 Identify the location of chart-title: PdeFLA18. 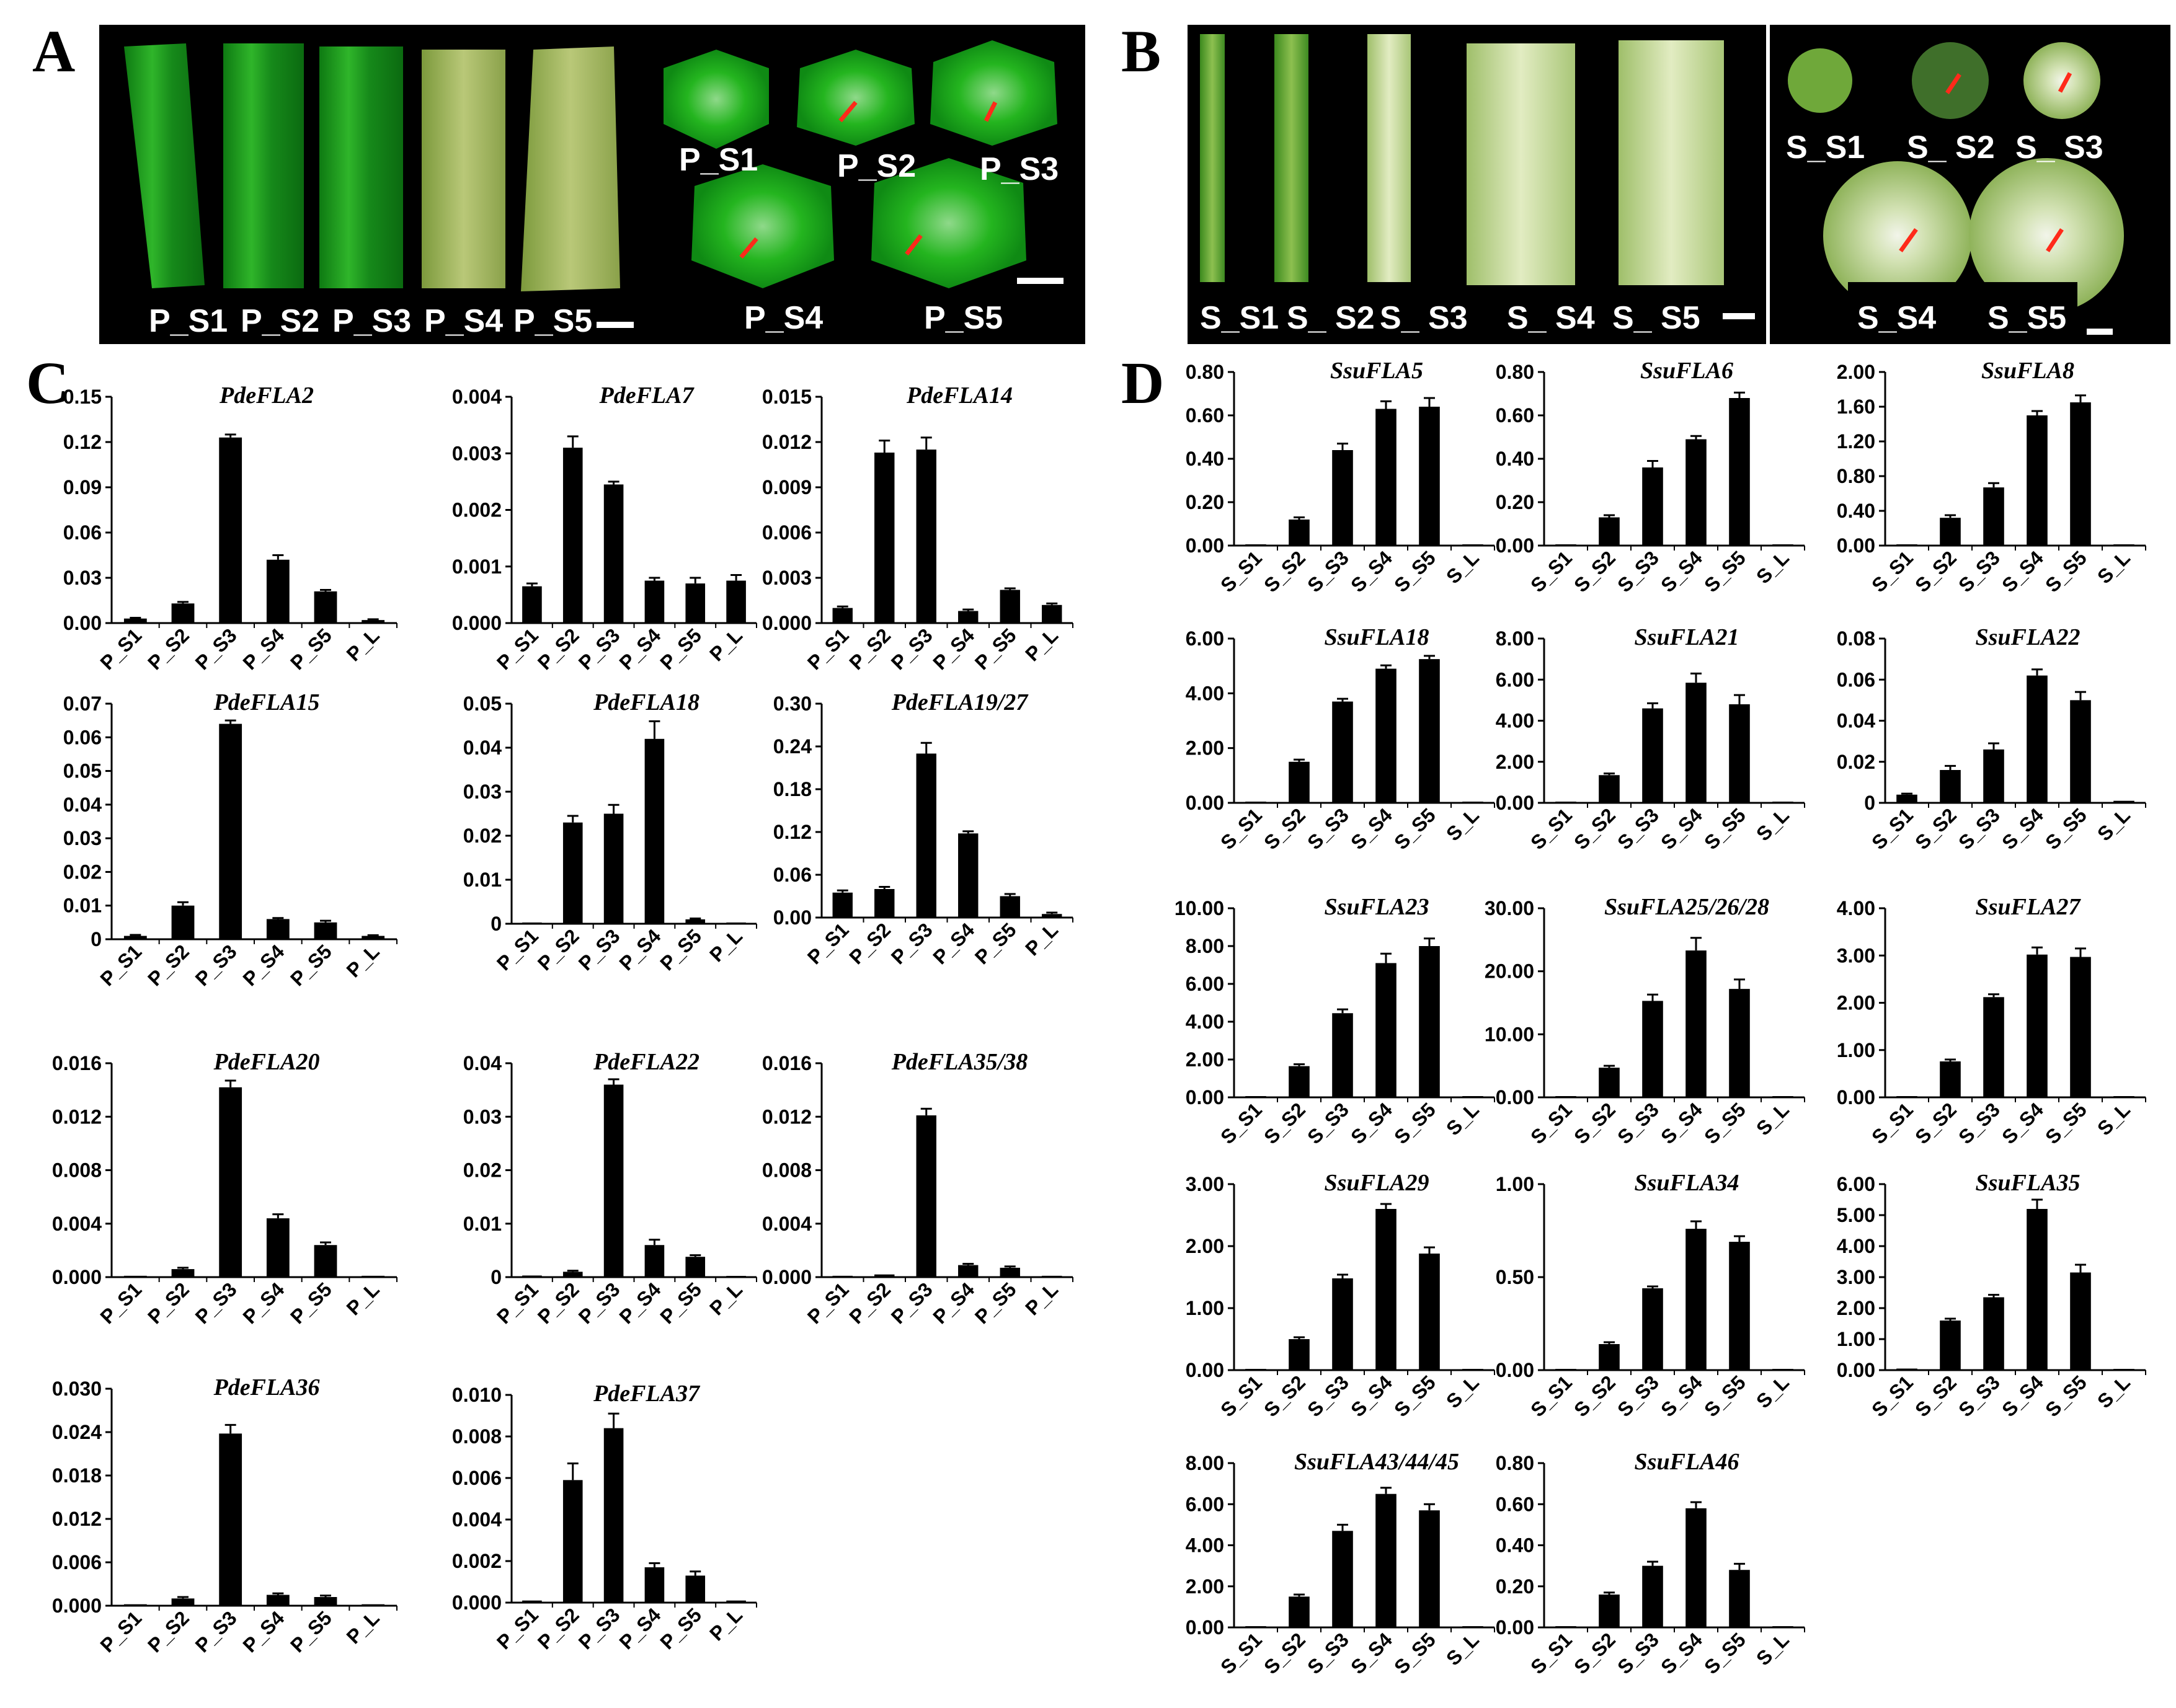
(646, 702).